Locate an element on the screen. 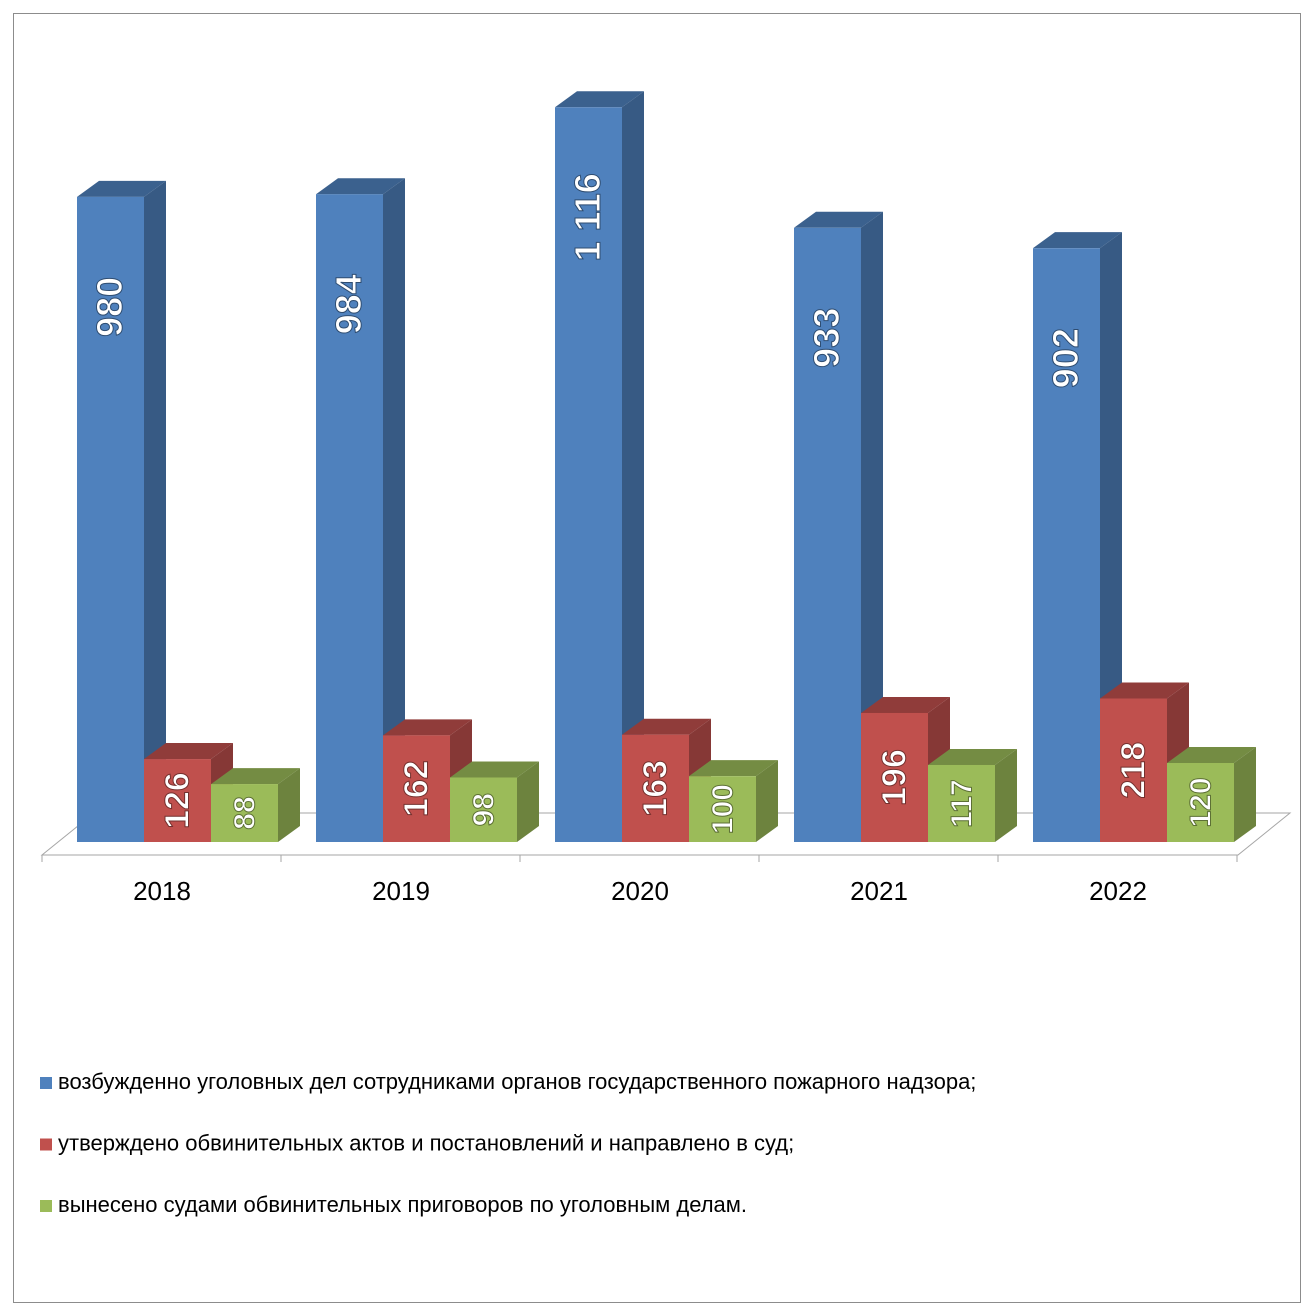 This screenshot has width=1302, height=1309. value-label: 933 is located at coordinates (826, 338).